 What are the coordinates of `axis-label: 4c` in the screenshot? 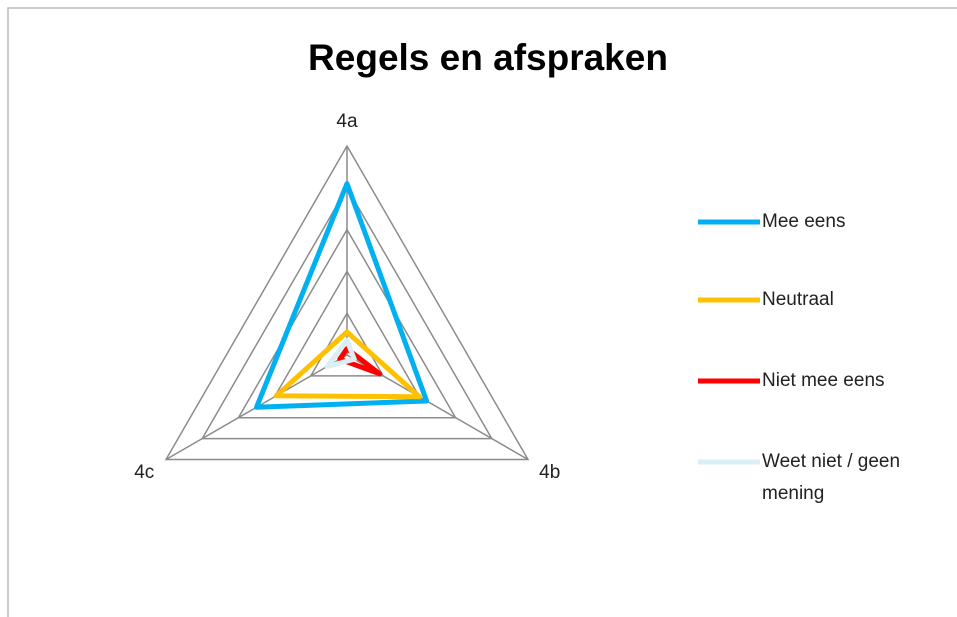 It's located at (144, 472).